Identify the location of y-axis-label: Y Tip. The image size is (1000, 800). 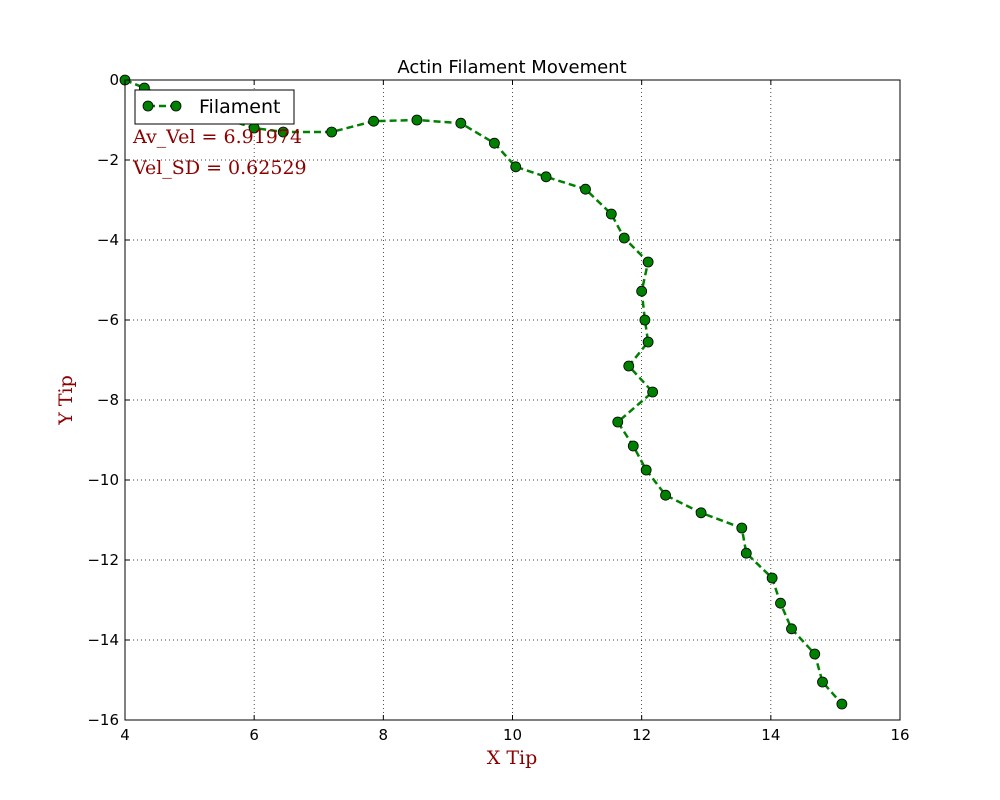
(66, 400).